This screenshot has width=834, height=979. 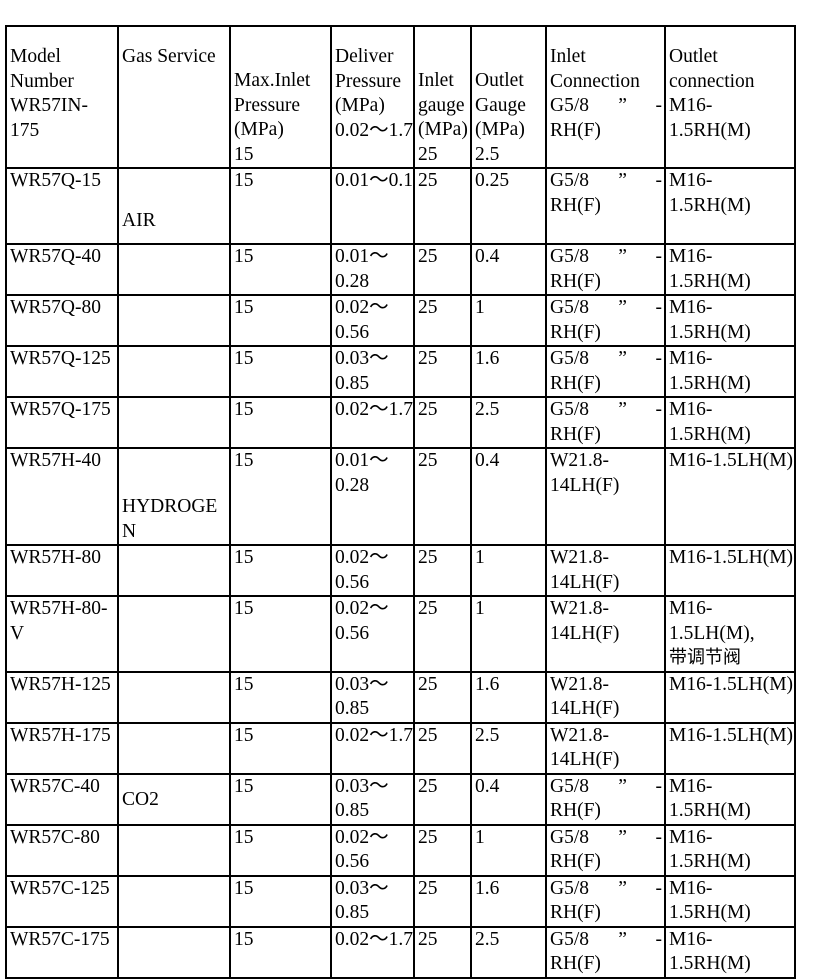 What do you see at coordinates (62, 952) in the screenshot?
I see `cell-model-number: WR57C-175` at bounding box center [62, 952].